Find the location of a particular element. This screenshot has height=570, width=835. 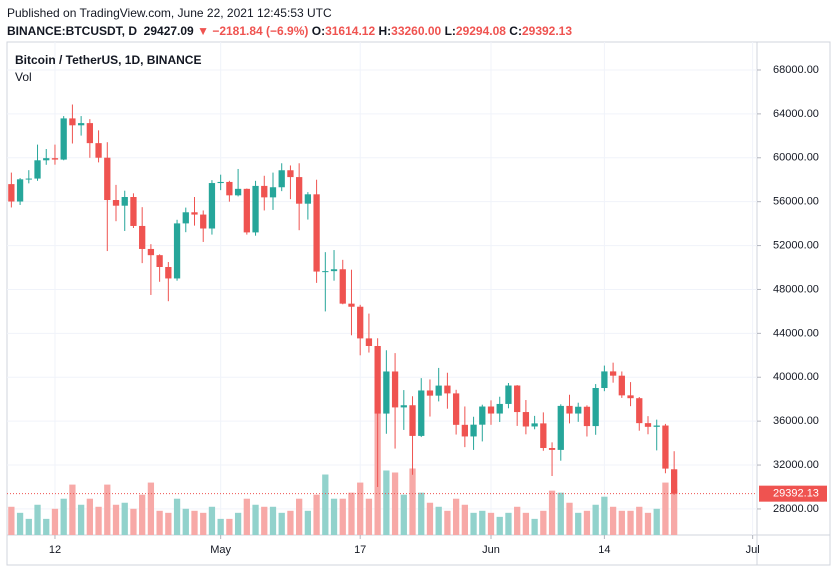

ohlc-value: 29294.08 is located at coordinates (480, 31).